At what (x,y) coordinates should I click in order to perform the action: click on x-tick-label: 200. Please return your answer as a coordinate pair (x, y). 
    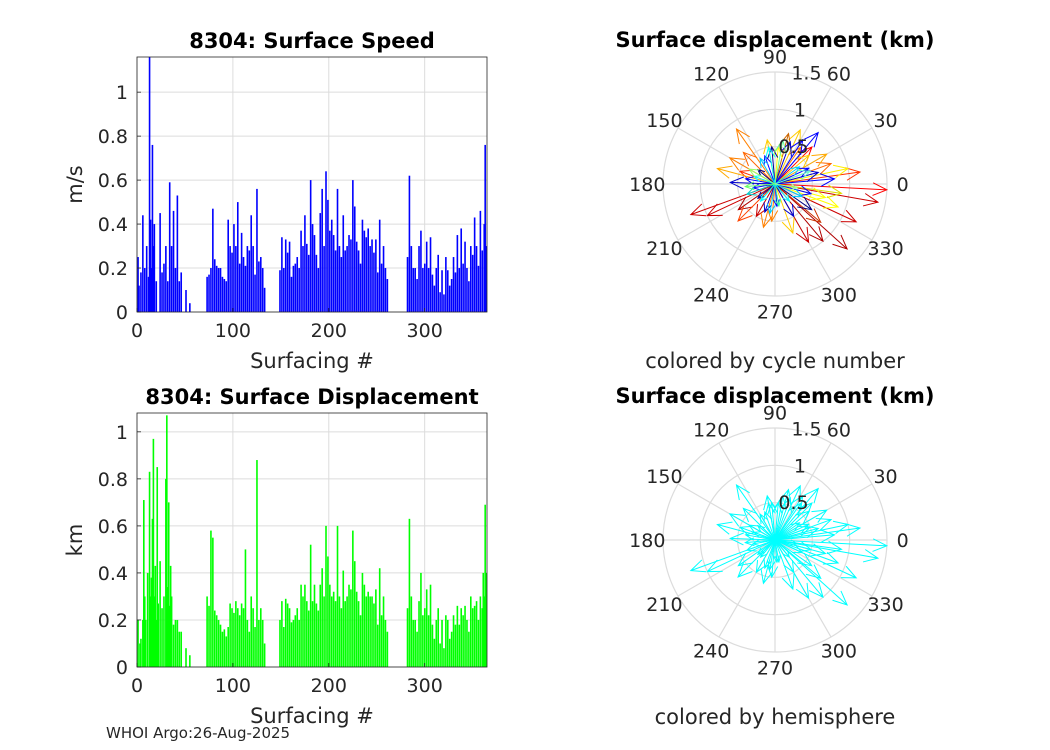
    Looking at the image, I should click on (329, 331).